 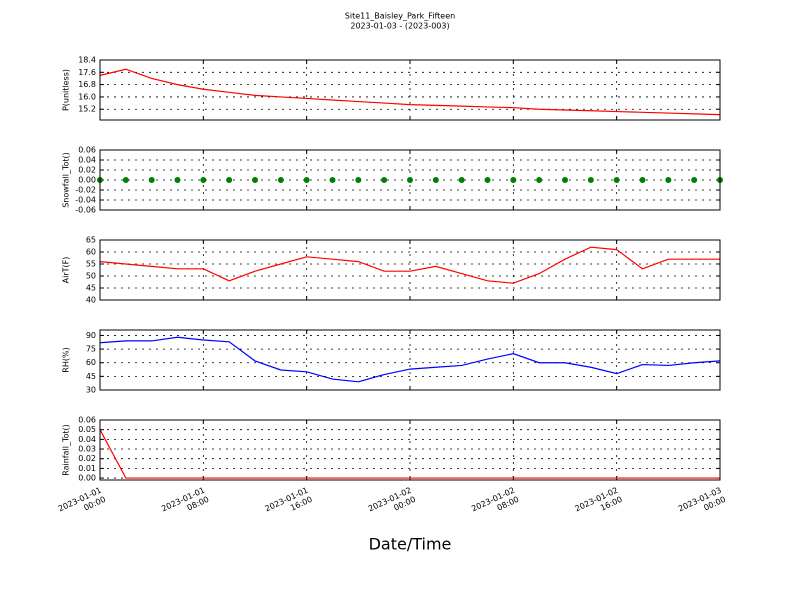 I want to click on y-tick-label: -0.06, so click(x=85, y=210).